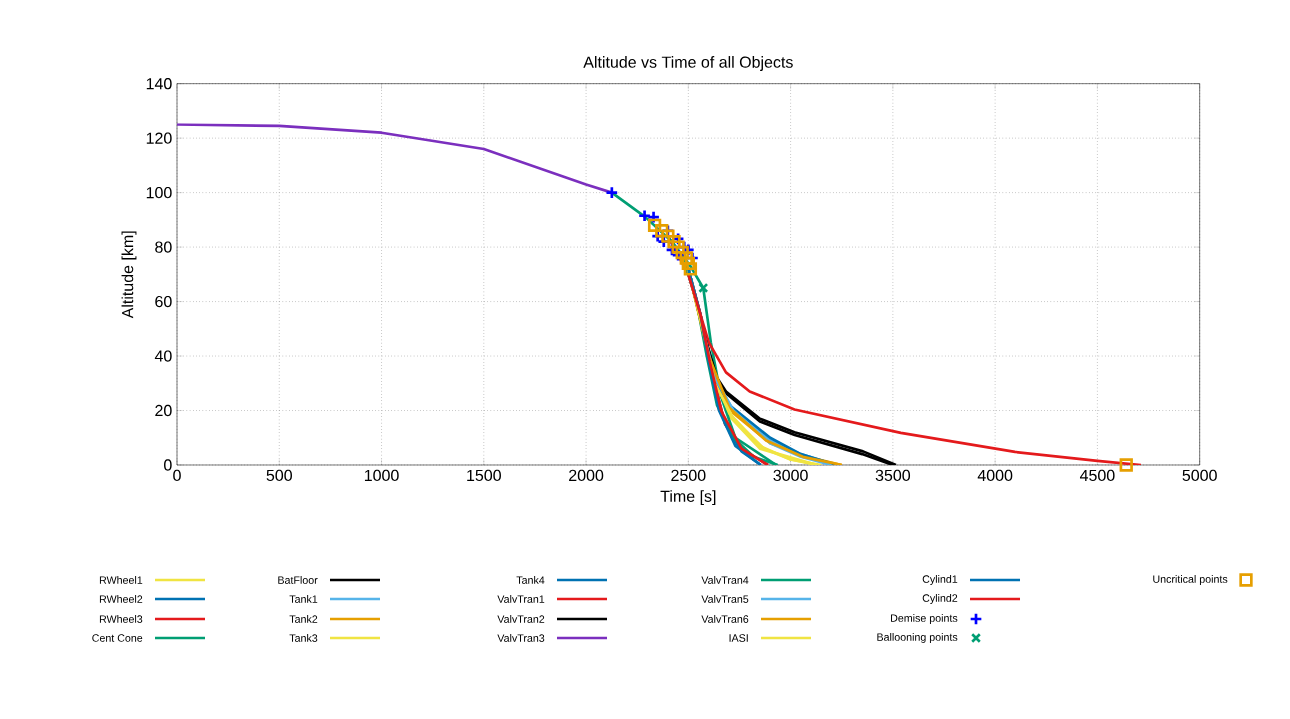 This screenshot has height=719, width=1290. I want to click on legend-label: BatFloor, so click(298, 580).